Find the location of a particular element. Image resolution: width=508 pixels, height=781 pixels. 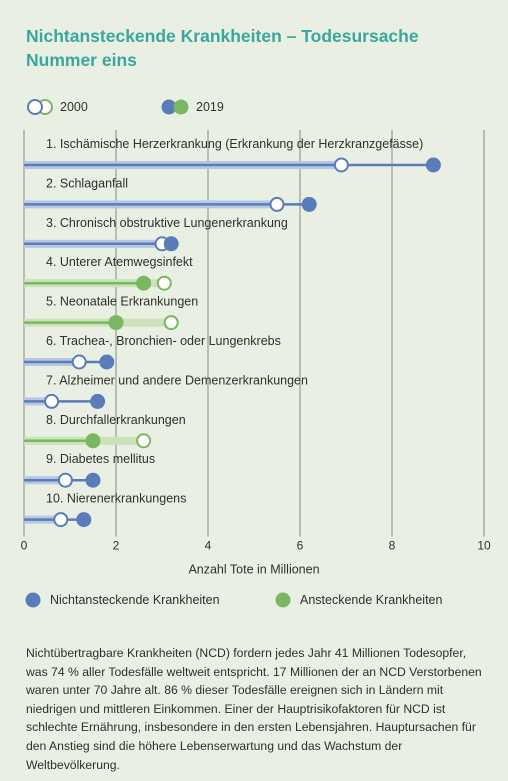

legend-ncd-label: Nichtansteckende Krankheiten is located at coordinates (135, 600).